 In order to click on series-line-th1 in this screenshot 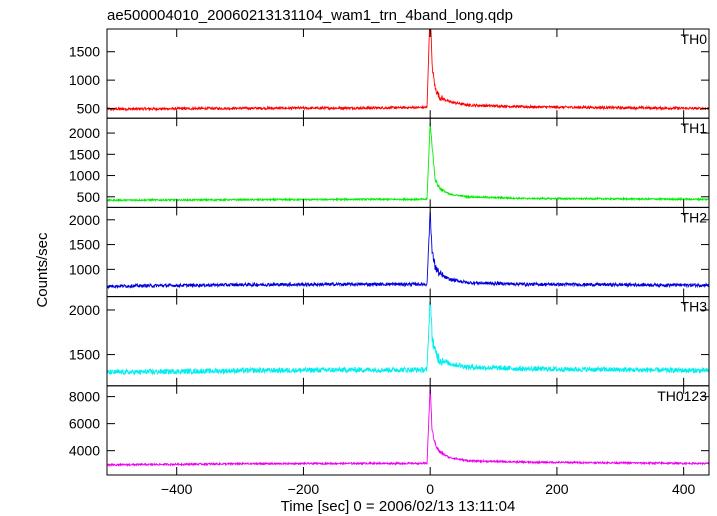, I will do `click(408, 161)`.